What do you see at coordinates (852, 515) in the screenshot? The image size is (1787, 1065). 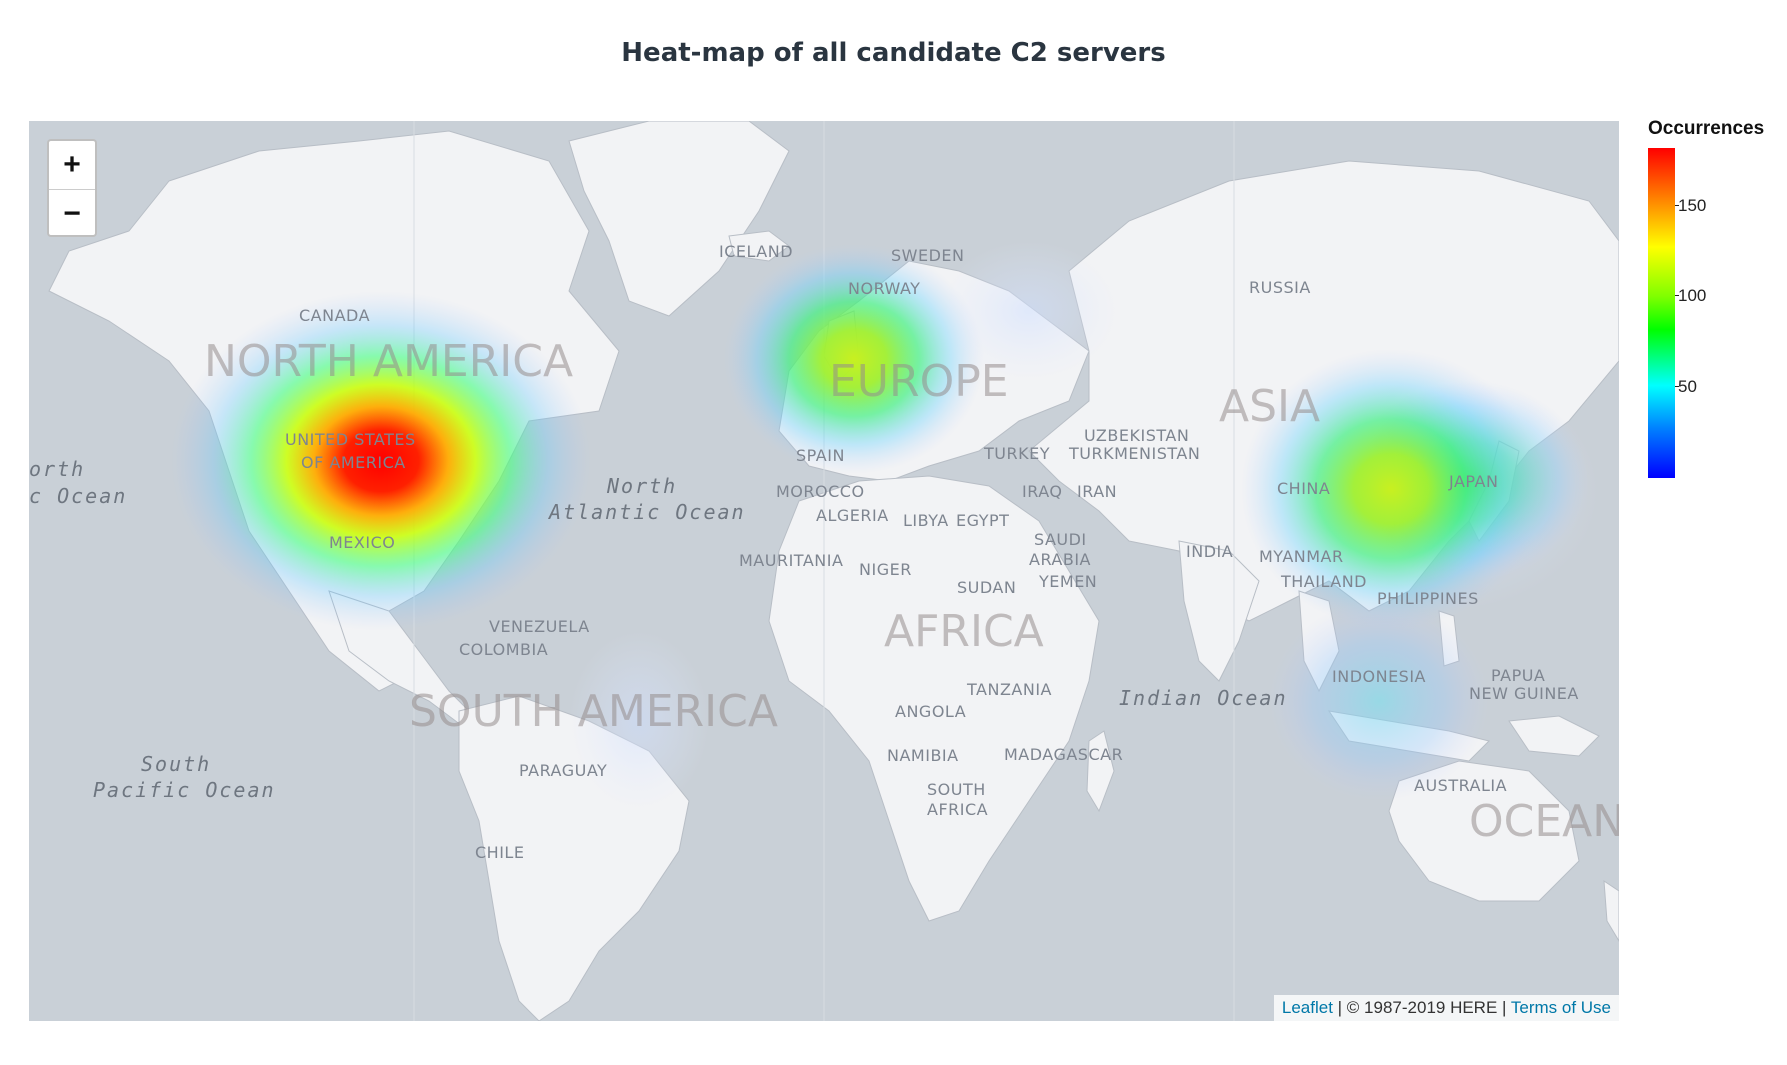 I see `label-algeria: ALGERIA` at bounding box center [852, 515].